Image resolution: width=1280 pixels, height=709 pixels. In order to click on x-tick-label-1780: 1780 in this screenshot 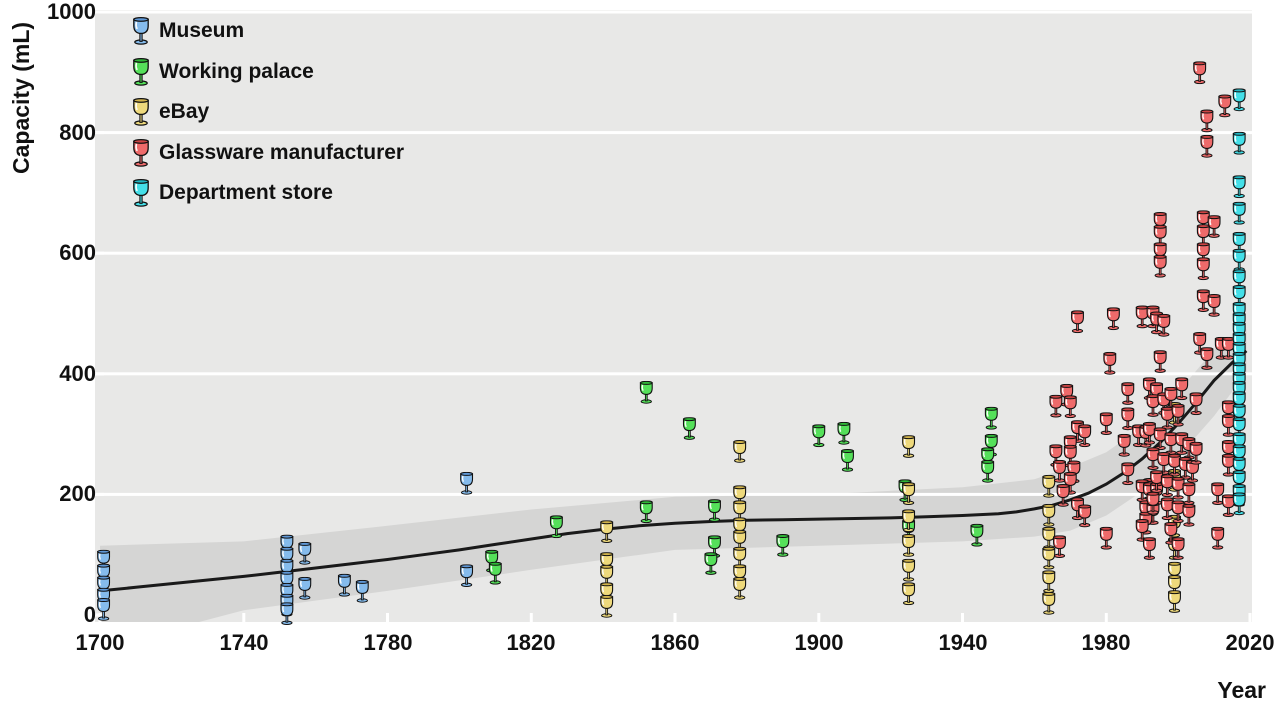, I will do `click(388, 642)`.